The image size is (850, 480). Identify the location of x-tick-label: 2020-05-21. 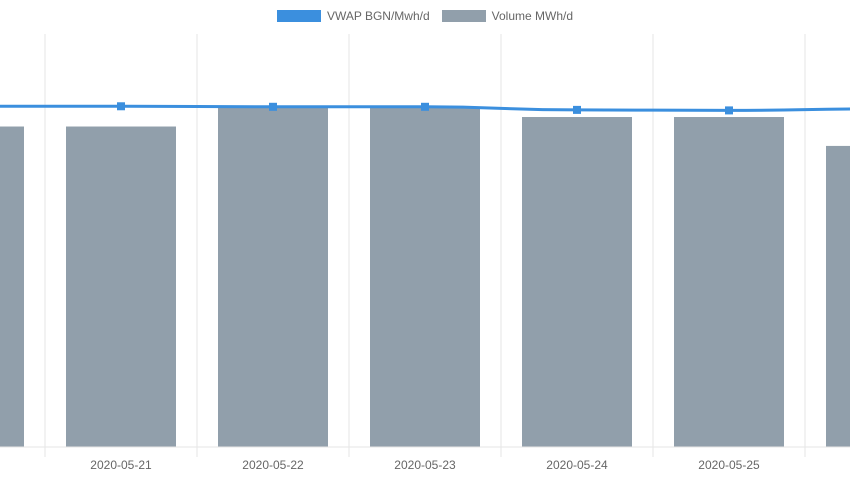
(121, 465).